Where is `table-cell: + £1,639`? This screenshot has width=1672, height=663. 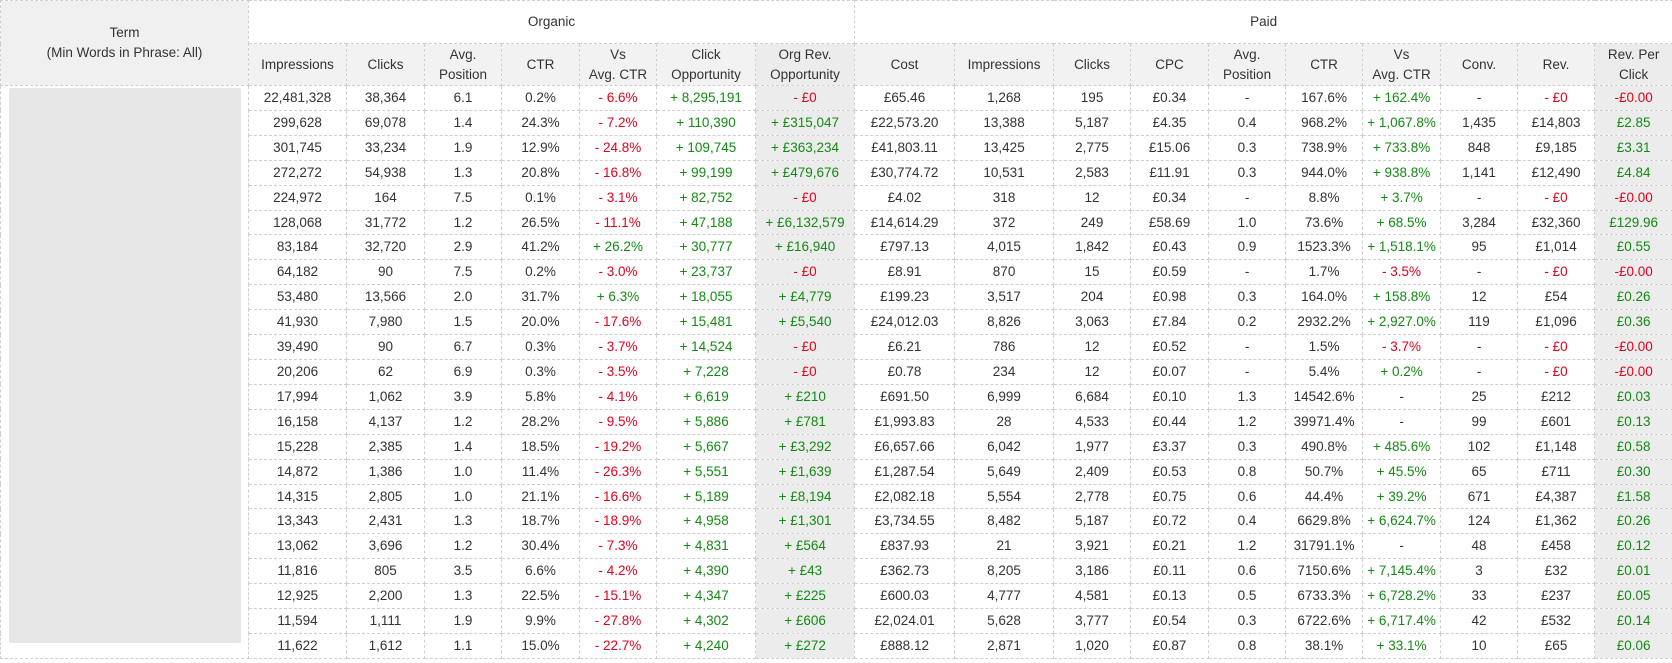 table-cell: + £1,639 is located at coordinates (805, 471).